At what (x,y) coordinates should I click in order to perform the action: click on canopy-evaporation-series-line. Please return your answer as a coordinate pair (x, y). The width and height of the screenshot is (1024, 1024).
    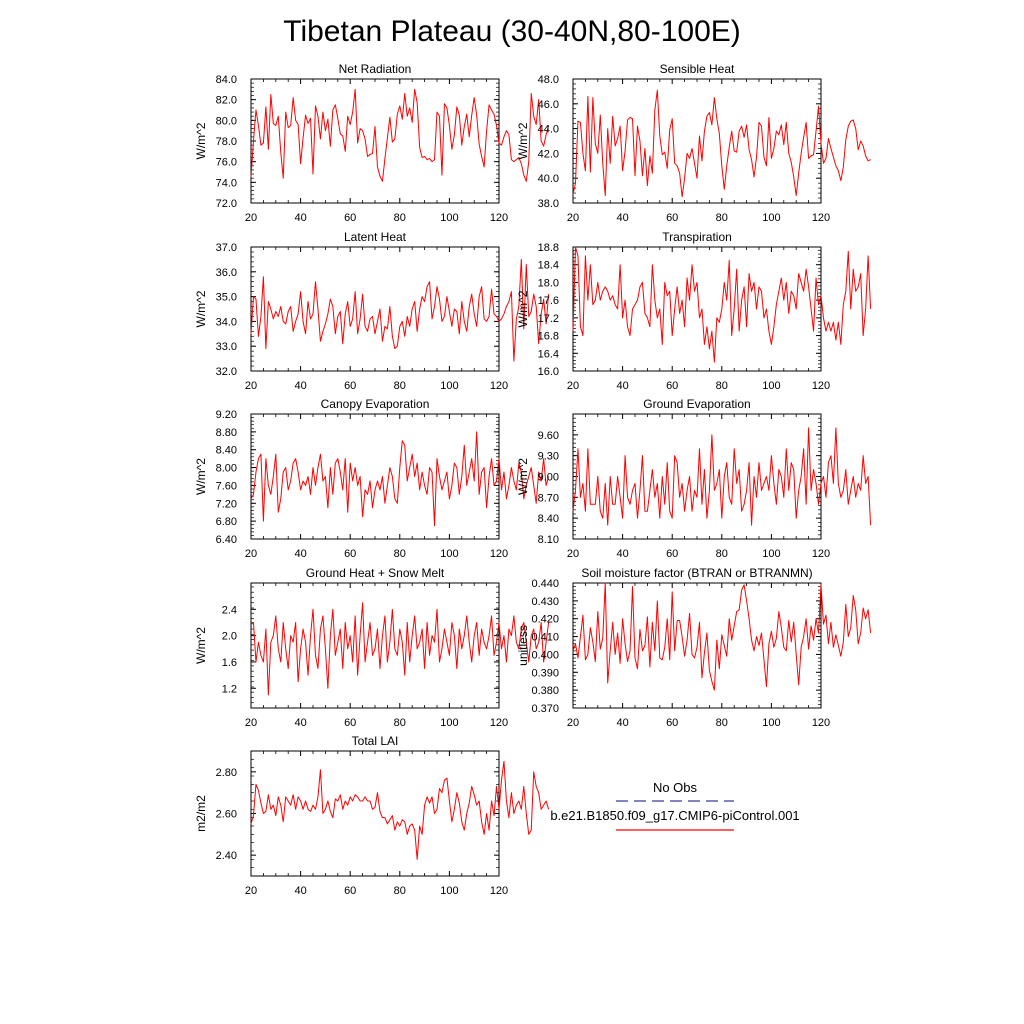
    Looking at the image, I should click on (400, 479).